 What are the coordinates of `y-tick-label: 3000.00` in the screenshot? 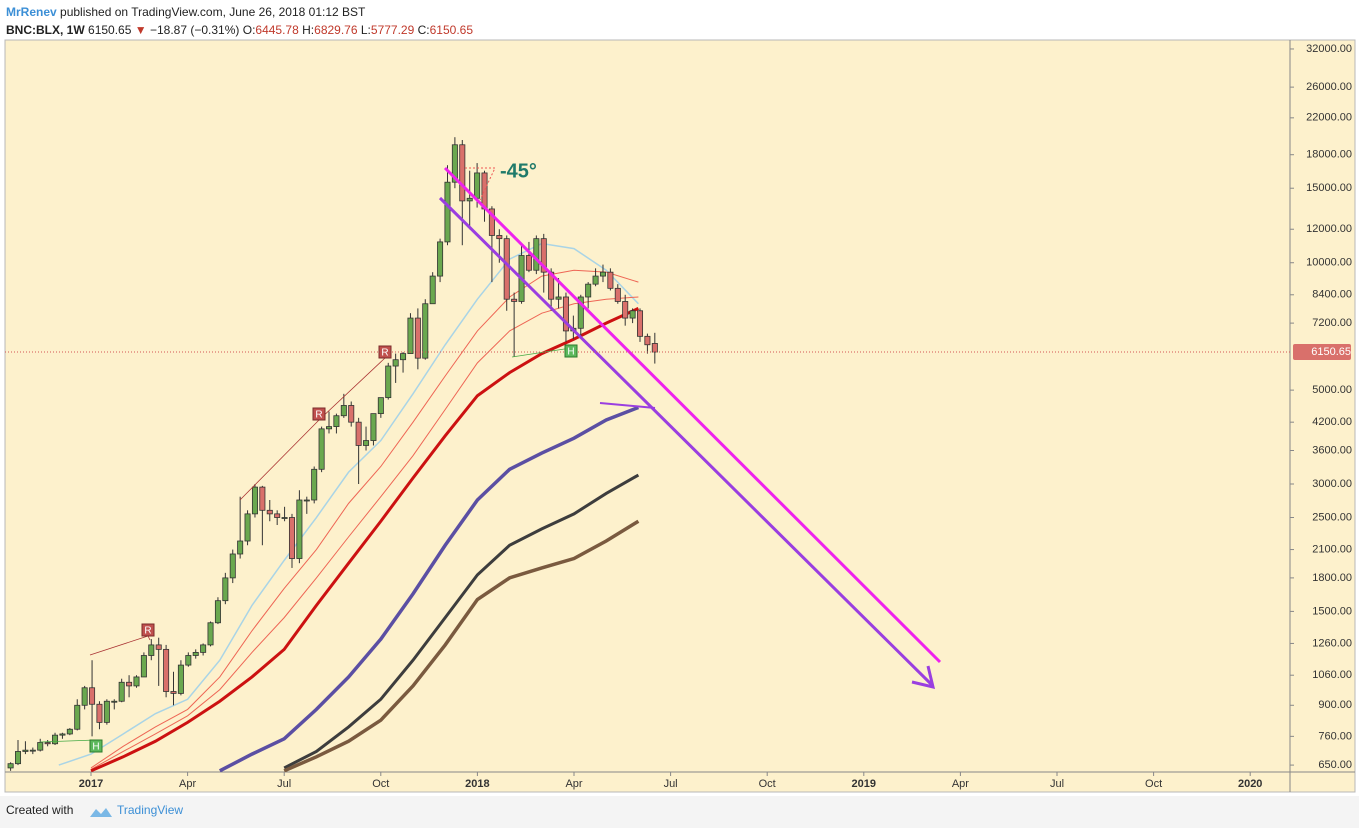 It's located at (1332, 484).